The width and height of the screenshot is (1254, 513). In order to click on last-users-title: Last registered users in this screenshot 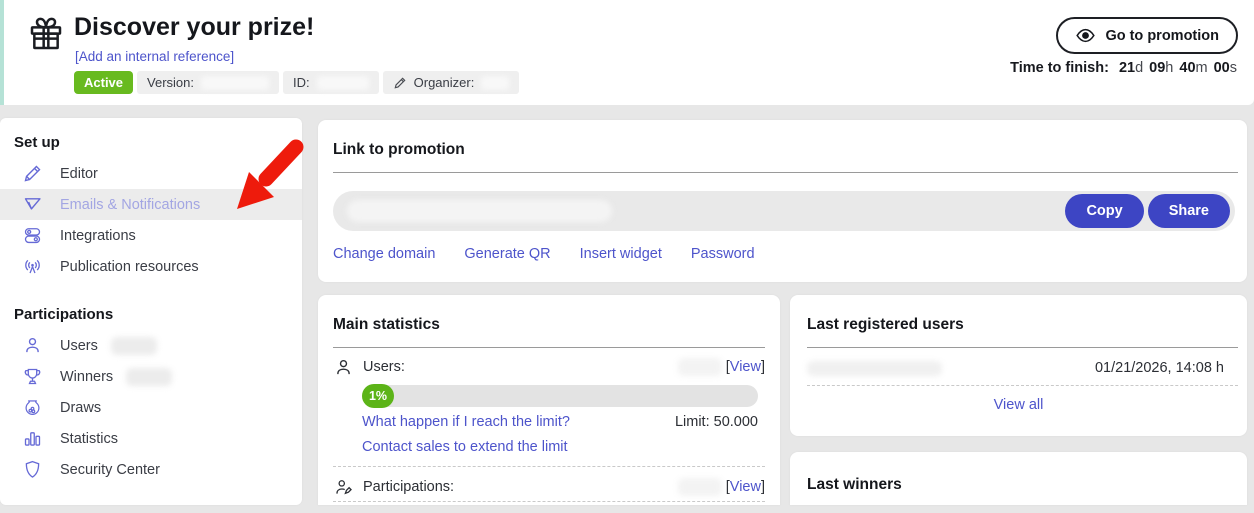, I will do `click(885, 324)`.